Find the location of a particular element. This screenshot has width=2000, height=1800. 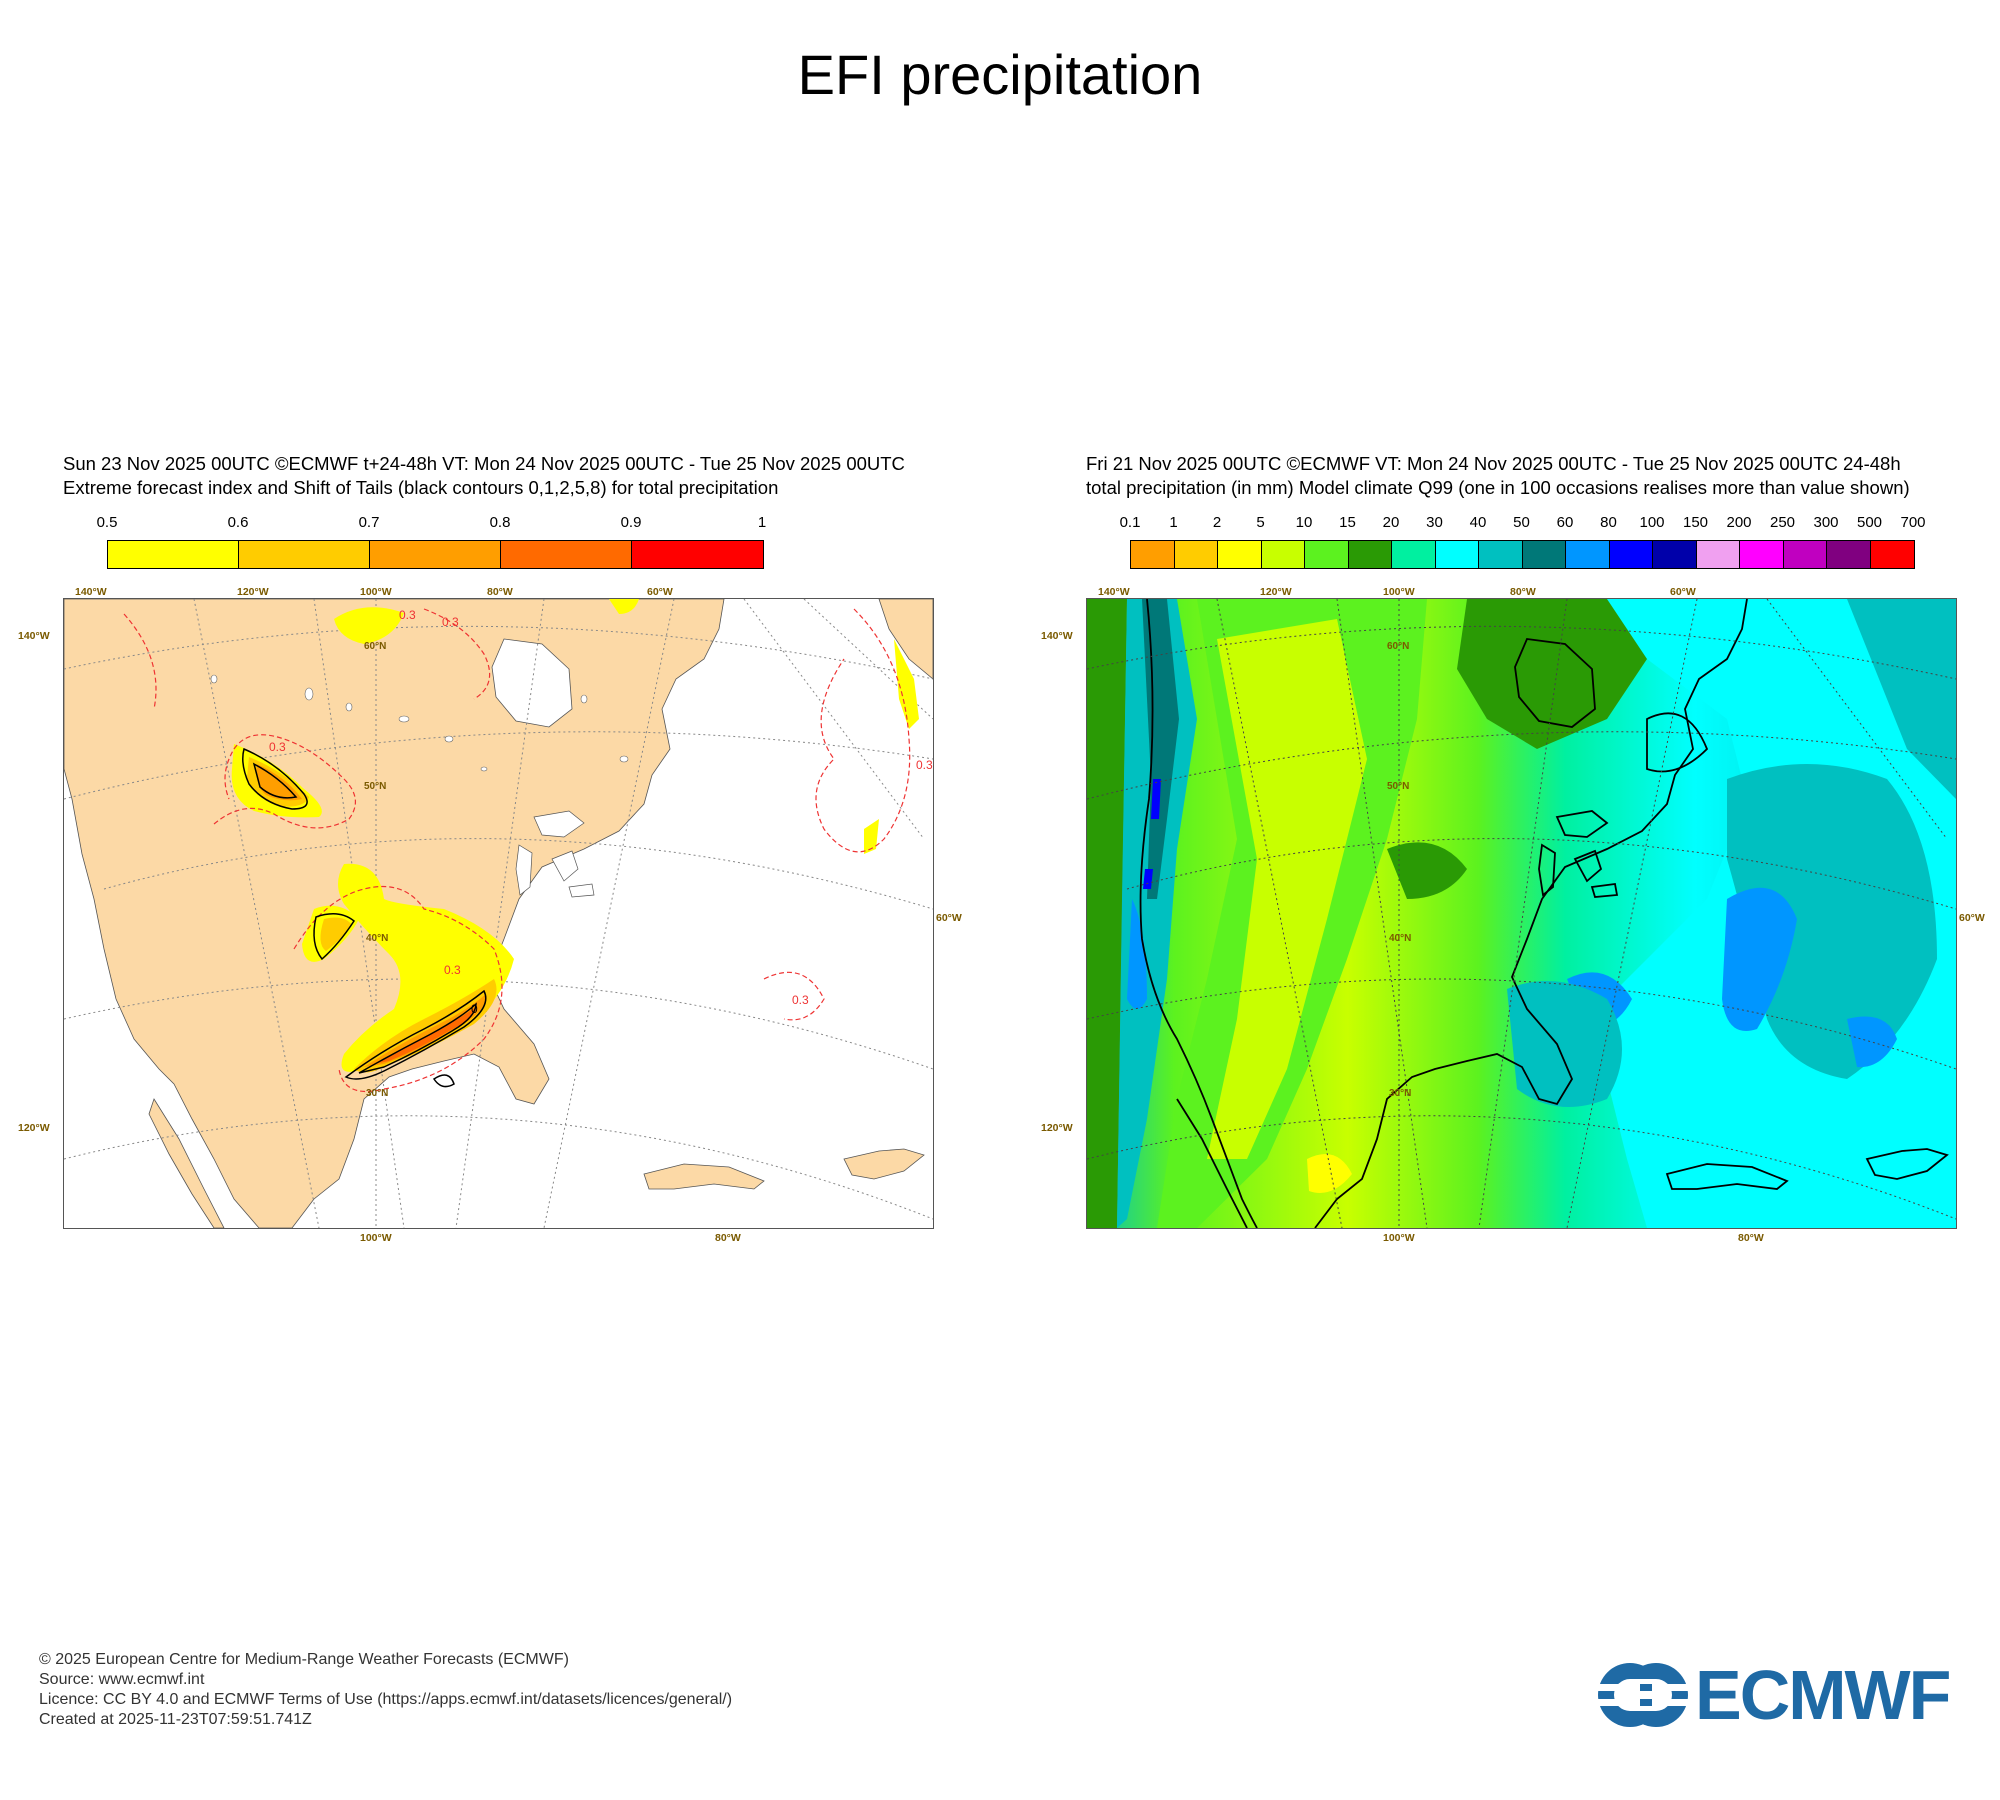

lat-labels: 60°N 50°N 40°N 30°N is located at coordinates (1399, 870).